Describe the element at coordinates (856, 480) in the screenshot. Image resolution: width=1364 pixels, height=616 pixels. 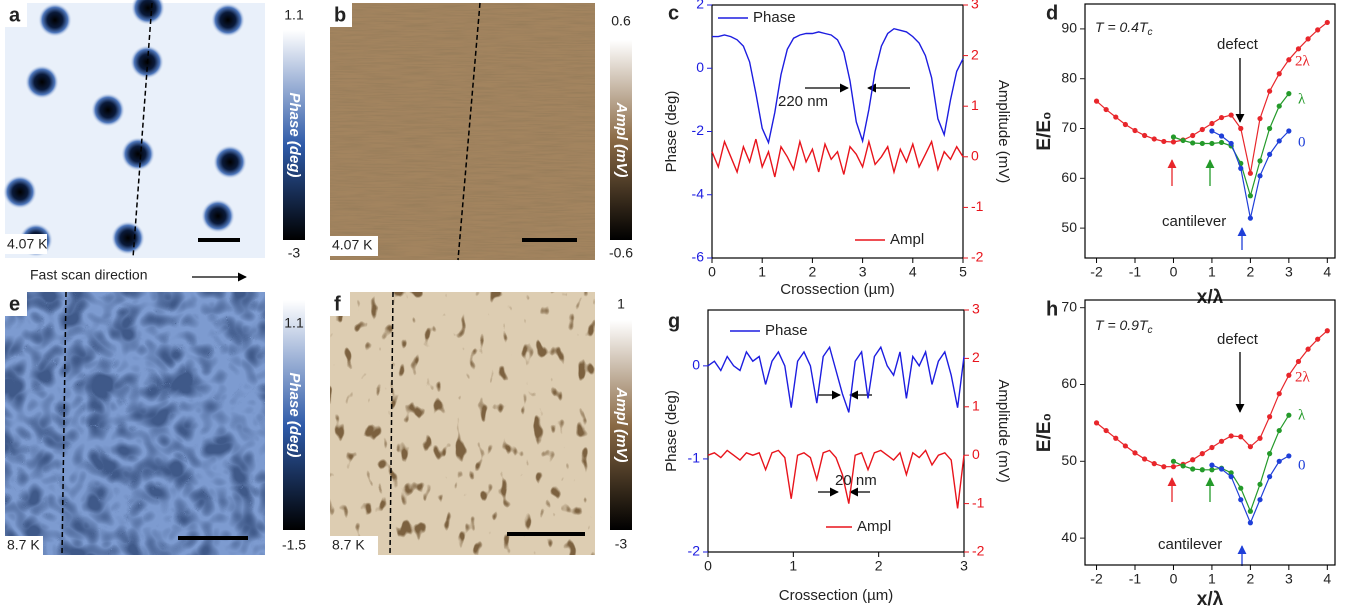
I see `annotation: 20 nm` at that location.